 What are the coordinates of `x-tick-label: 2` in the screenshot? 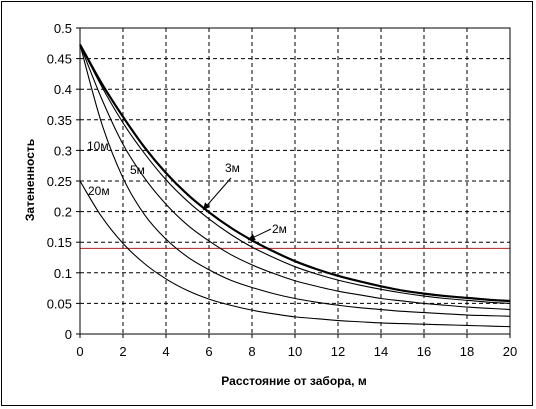 It's located at (122, 351).